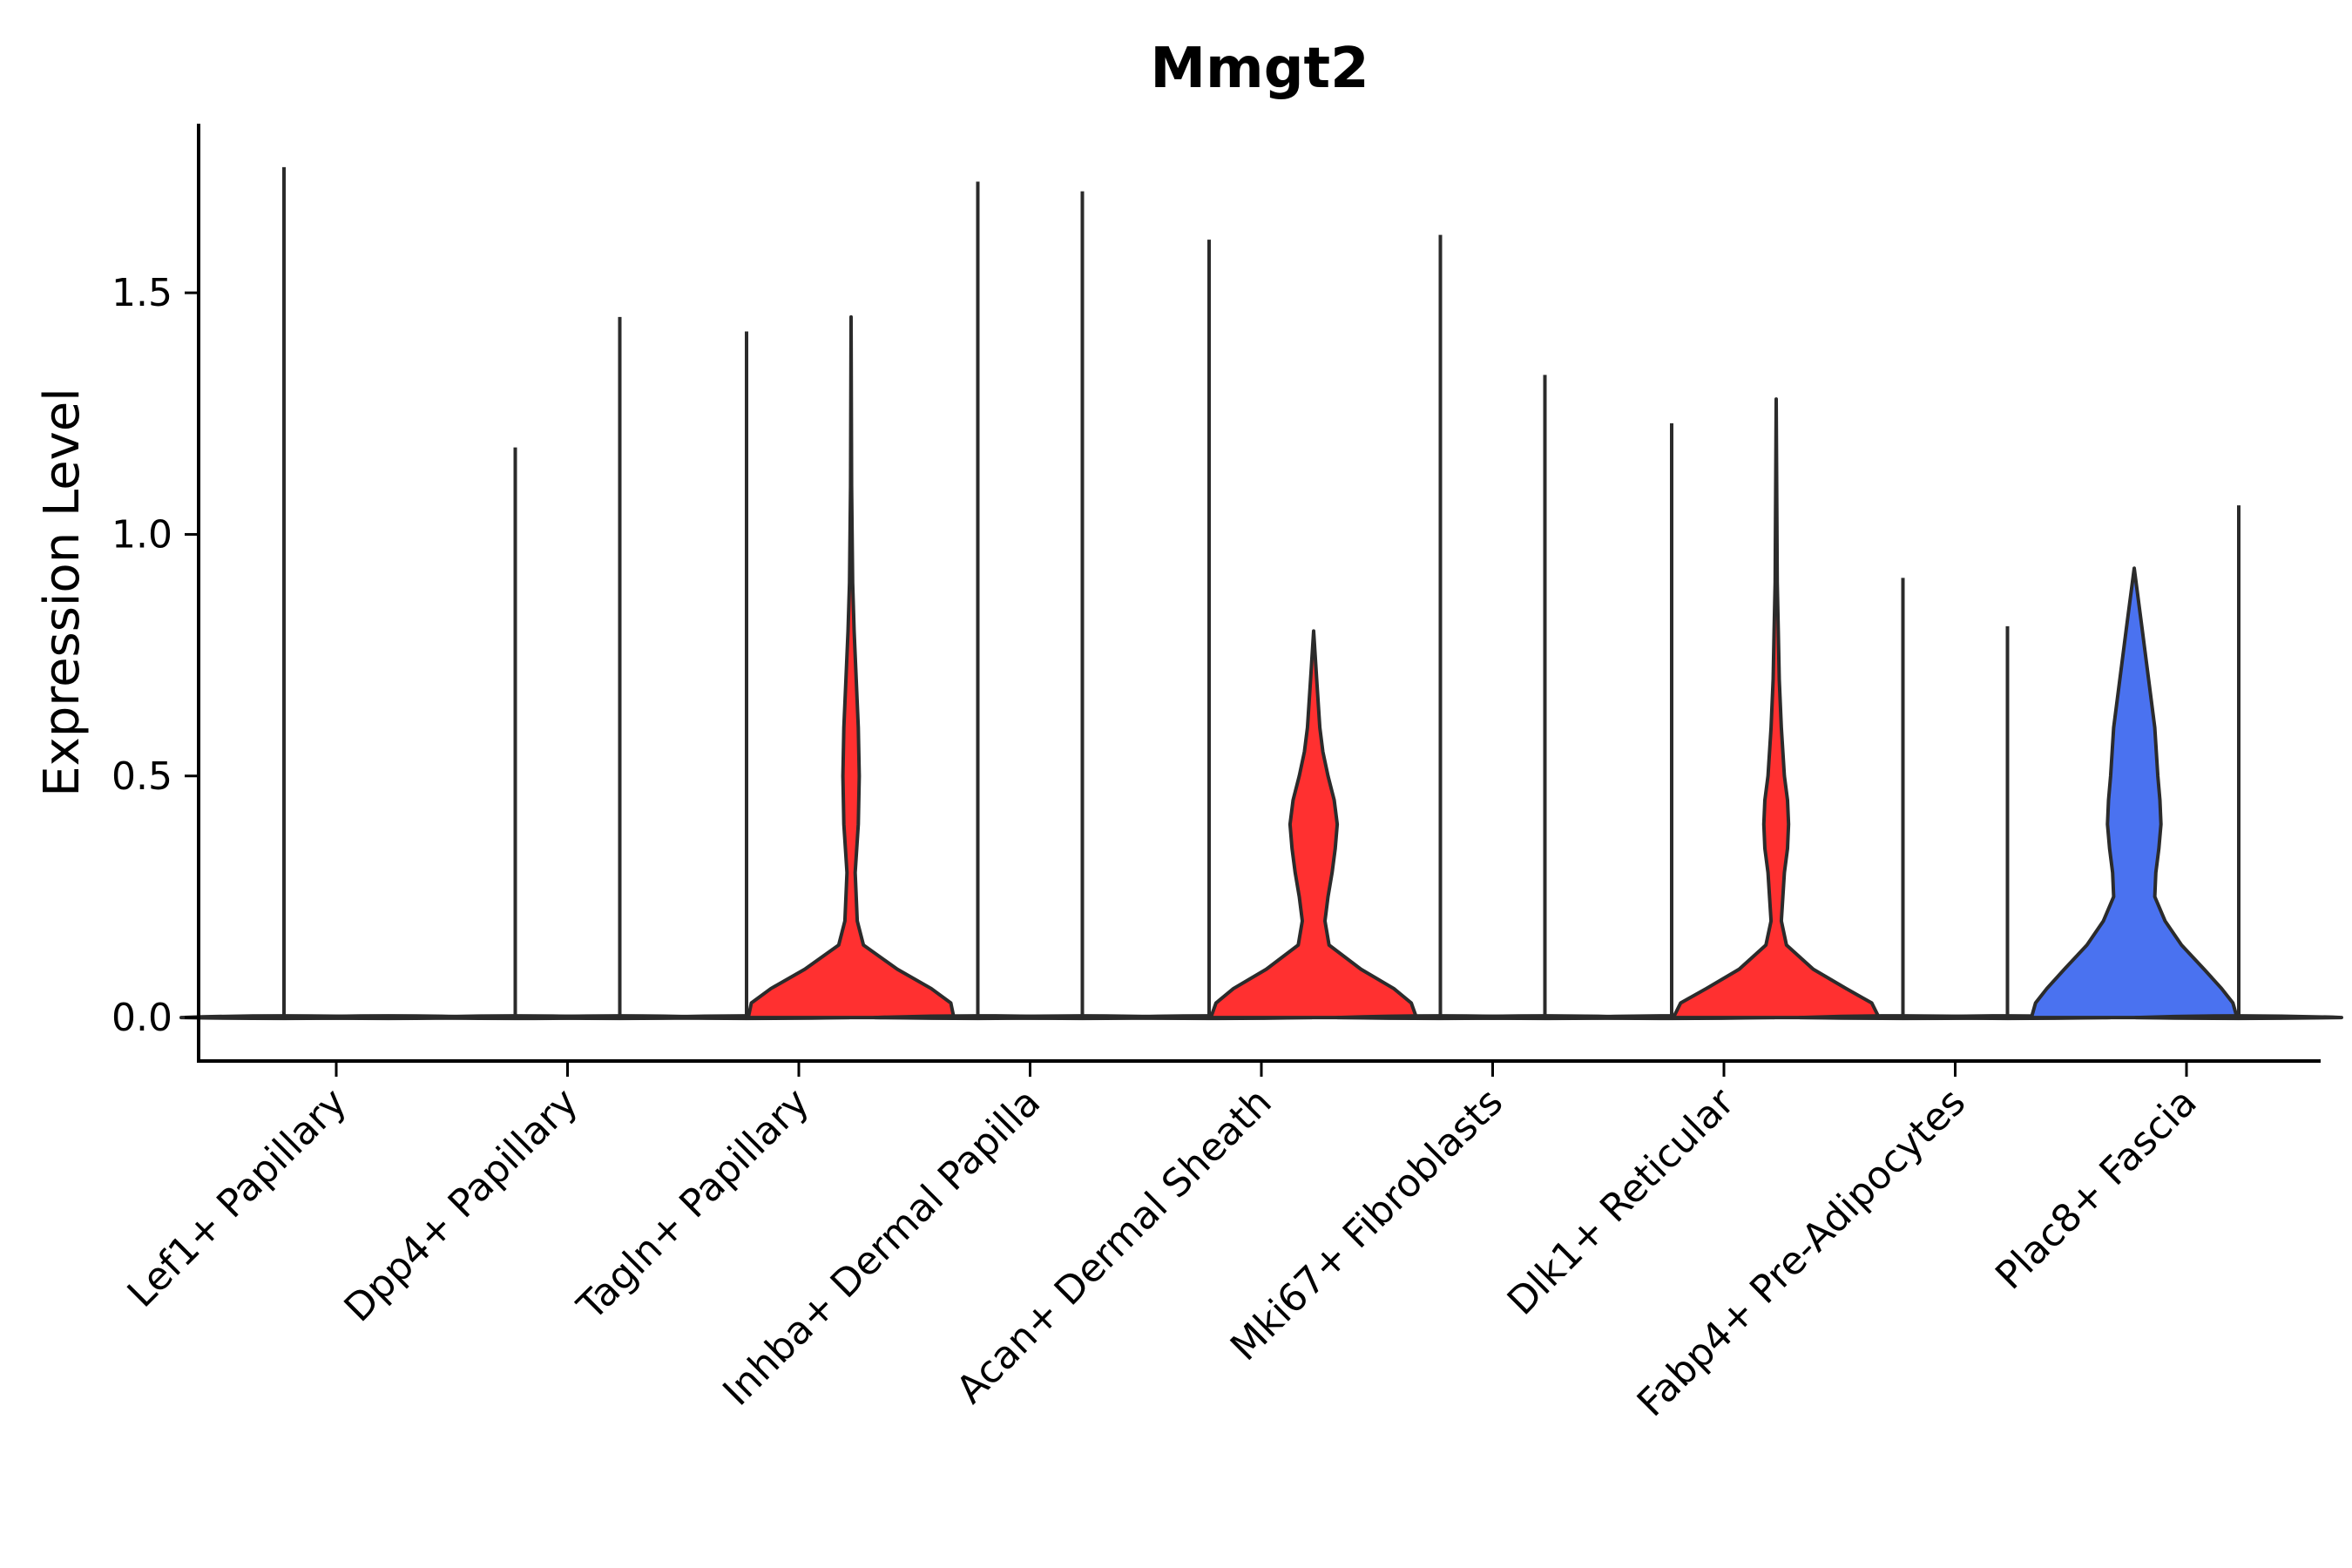 The width and height of the screenshot is (2352, 1568). Describe the element at coordinates (62, 592) in the screenshot. I see `y-axis-label: Expression Level` at that location.